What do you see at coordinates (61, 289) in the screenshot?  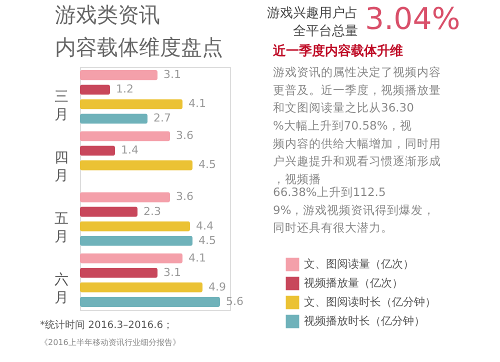 I see `y-tick-label: 六月` at bounding box center [61, 289].